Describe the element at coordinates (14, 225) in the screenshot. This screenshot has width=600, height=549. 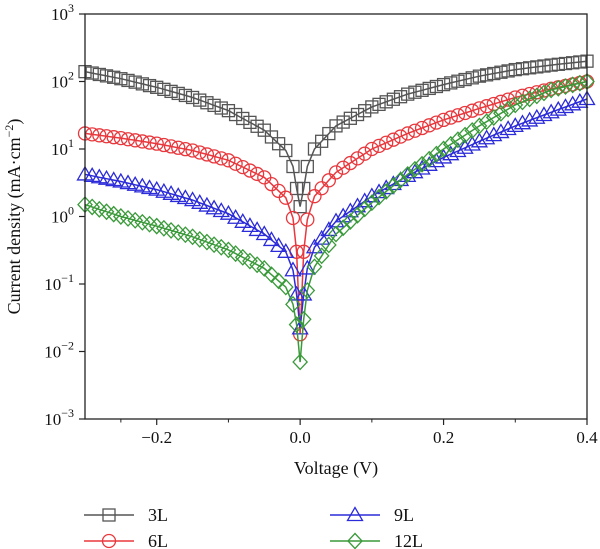
I see `y-axis-title-main: Current density (mA·cm` at that location.